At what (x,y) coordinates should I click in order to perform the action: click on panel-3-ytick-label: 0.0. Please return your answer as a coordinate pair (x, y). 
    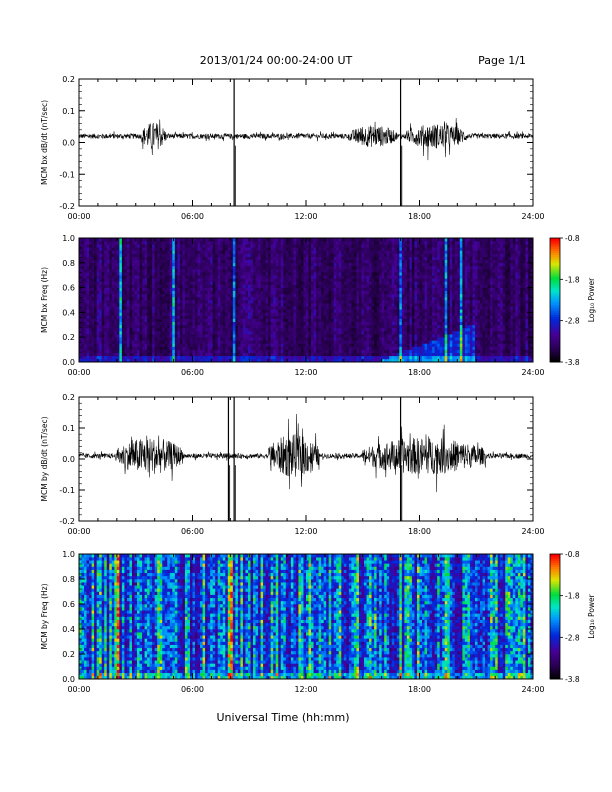
    Looking at the image, I should click on (68, 459).